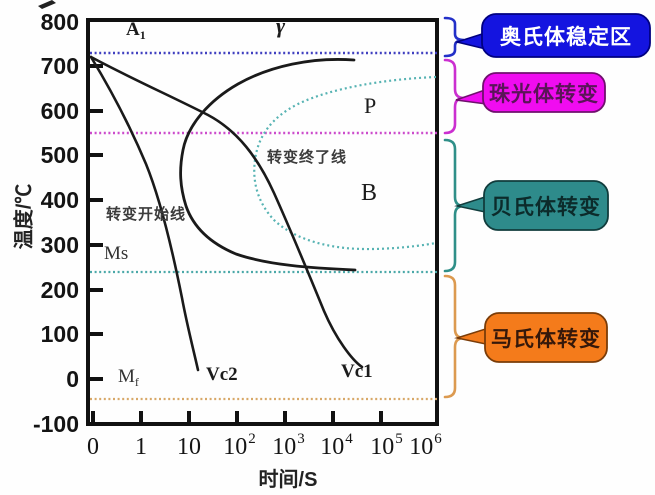 The image size is (655, 495). What do you see at coordinates (59, 66) in the screenshot?
I see `y-tick-700: 700` at bounding box center [59, 66].